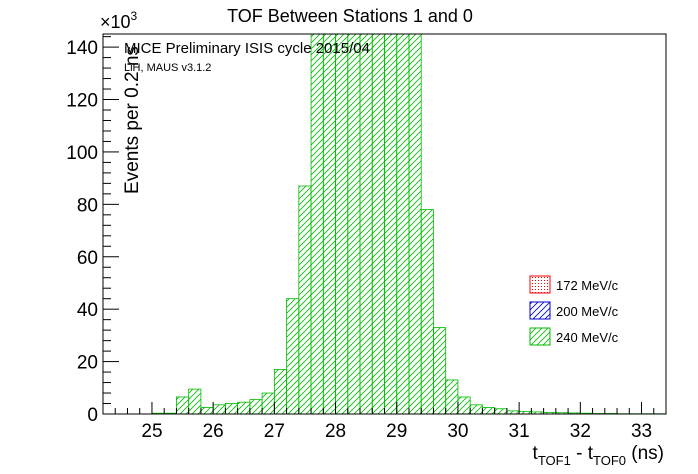 The width and height of the screenshot is (698, 474). Describe the element at coordinates (151, 431) in the screenshot. I see `x-tick-label: 25` at that location.